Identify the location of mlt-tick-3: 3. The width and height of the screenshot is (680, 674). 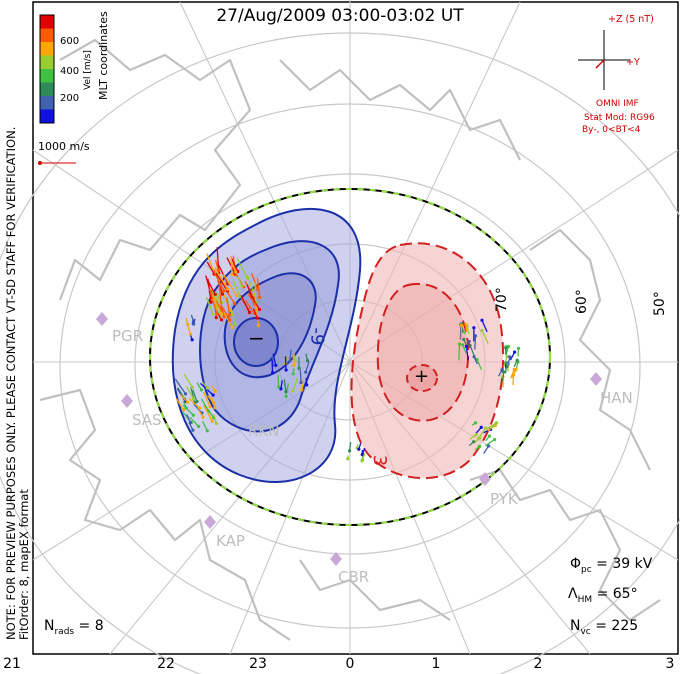
(670, 664).